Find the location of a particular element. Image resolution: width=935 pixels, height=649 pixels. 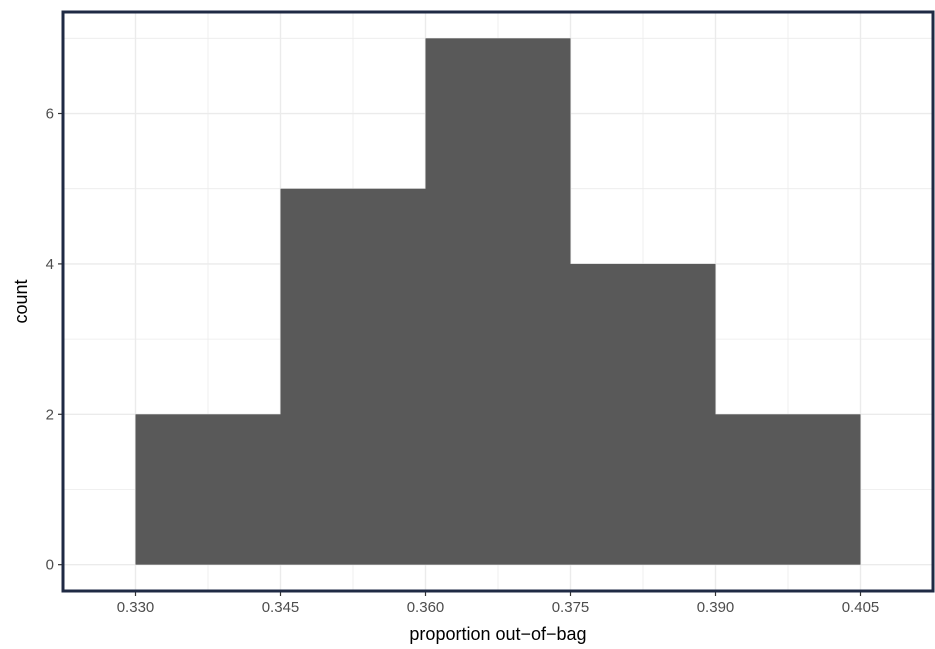

y-tick-label: 4 is located at coordinates (50, 264).